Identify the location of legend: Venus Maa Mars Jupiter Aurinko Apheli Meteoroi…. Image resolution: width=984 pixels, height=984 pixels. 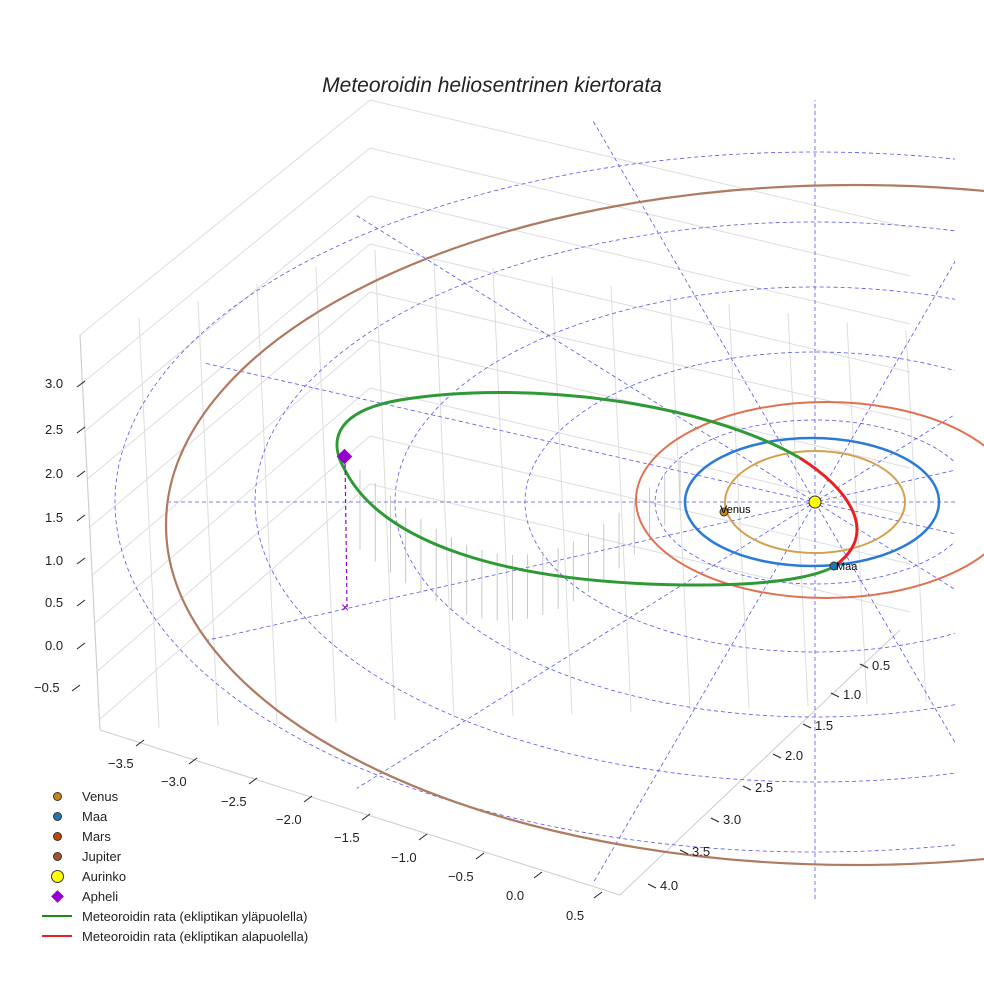
(172, 866).